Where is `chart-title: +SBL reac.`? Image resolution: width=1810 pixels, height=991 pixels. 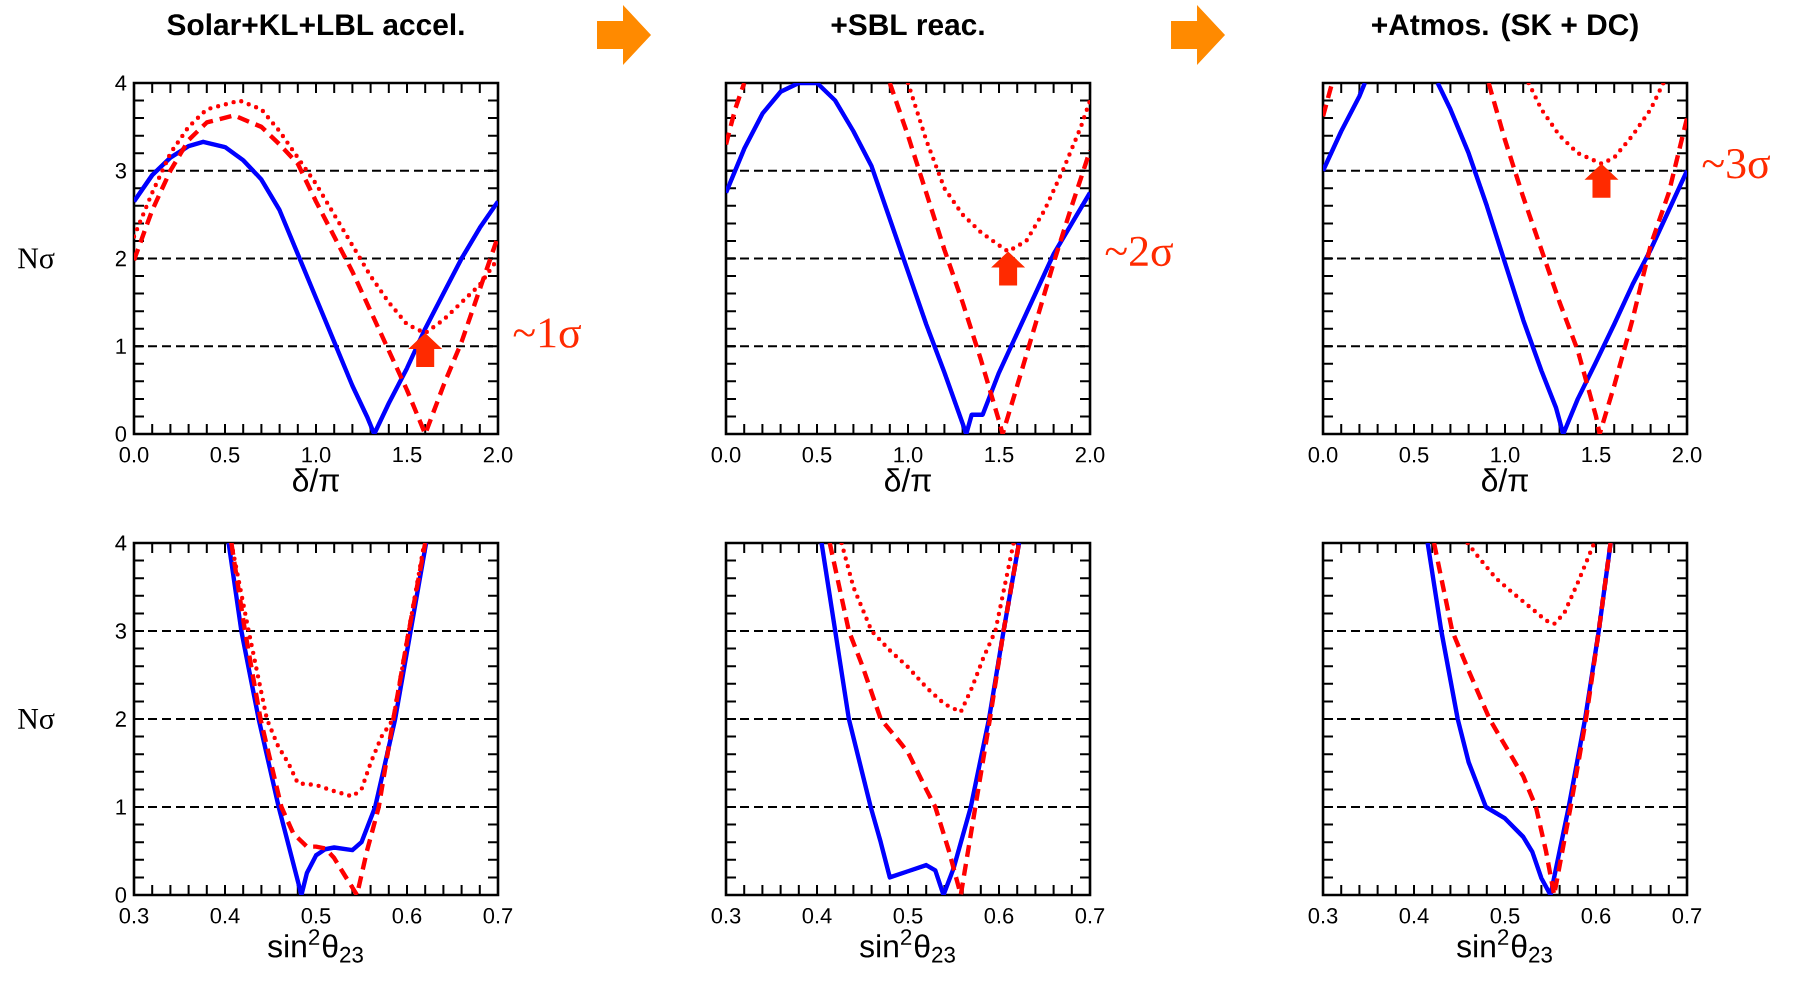 chart-title: +SBL reac. is located at coordinates (907, 25).